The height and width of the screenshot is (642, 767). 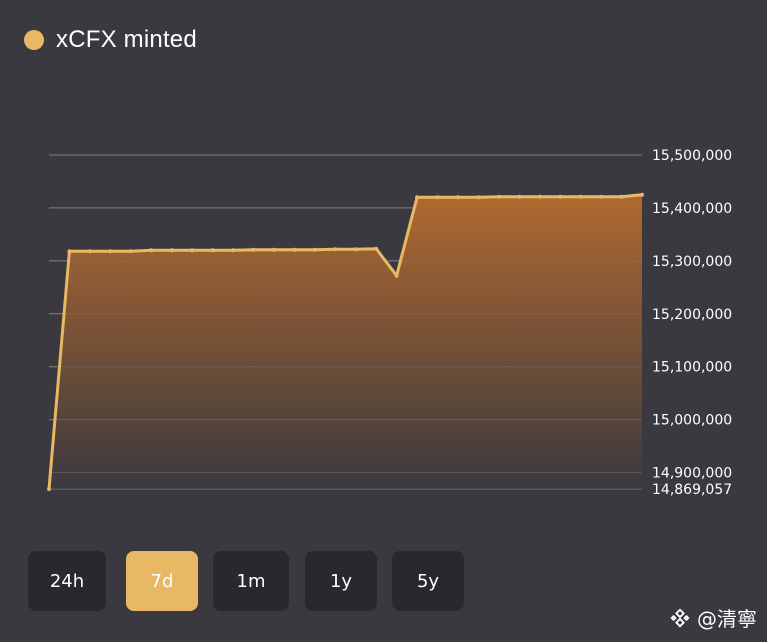 I want to click on legend-label: xCFX minted, so click(x=126, y=39).